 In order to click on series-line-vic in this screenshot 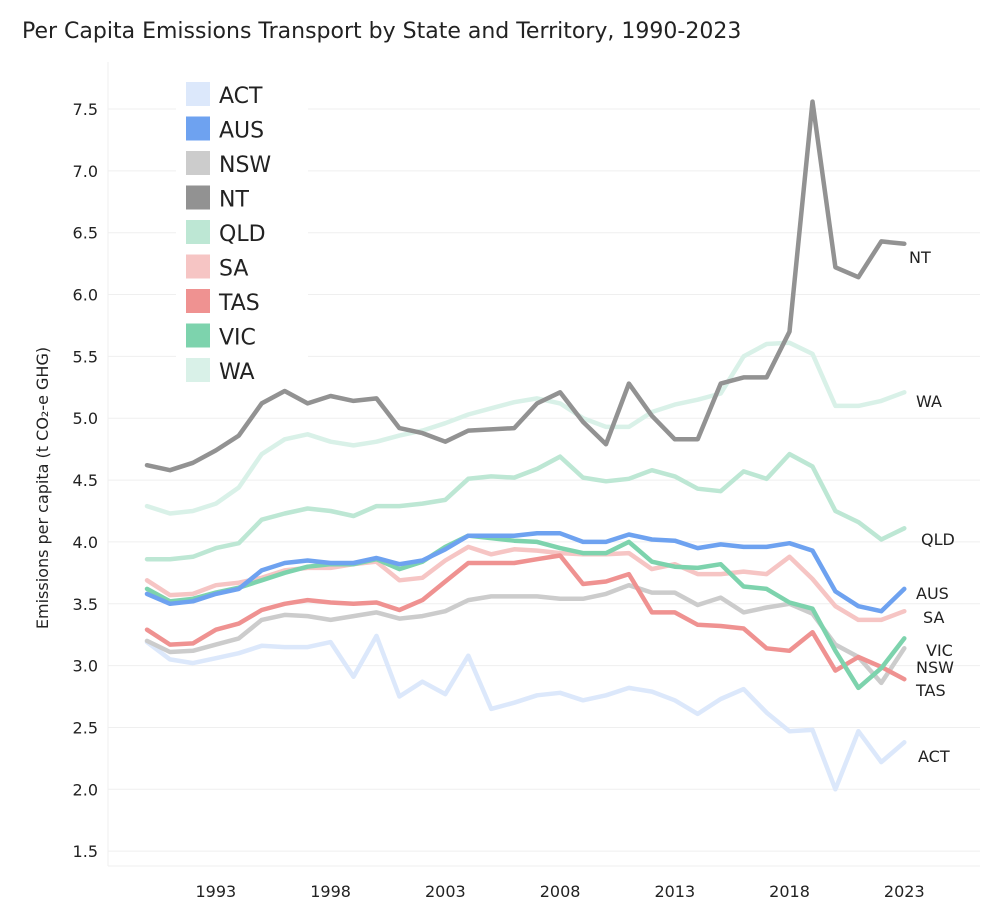, I will do `click(525, 612)`.